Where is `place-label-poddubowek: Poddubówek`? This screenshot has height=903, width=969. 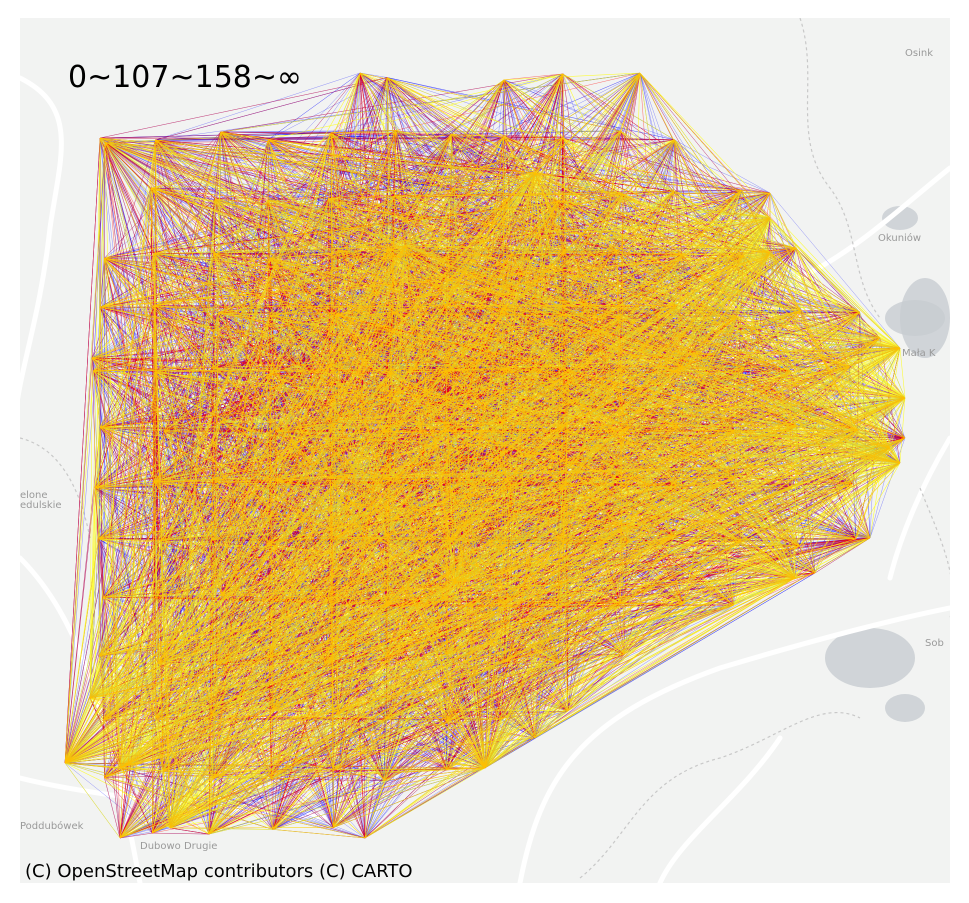 place-label-poddubowek: Poddubówek is located at coordinates (52, 826).